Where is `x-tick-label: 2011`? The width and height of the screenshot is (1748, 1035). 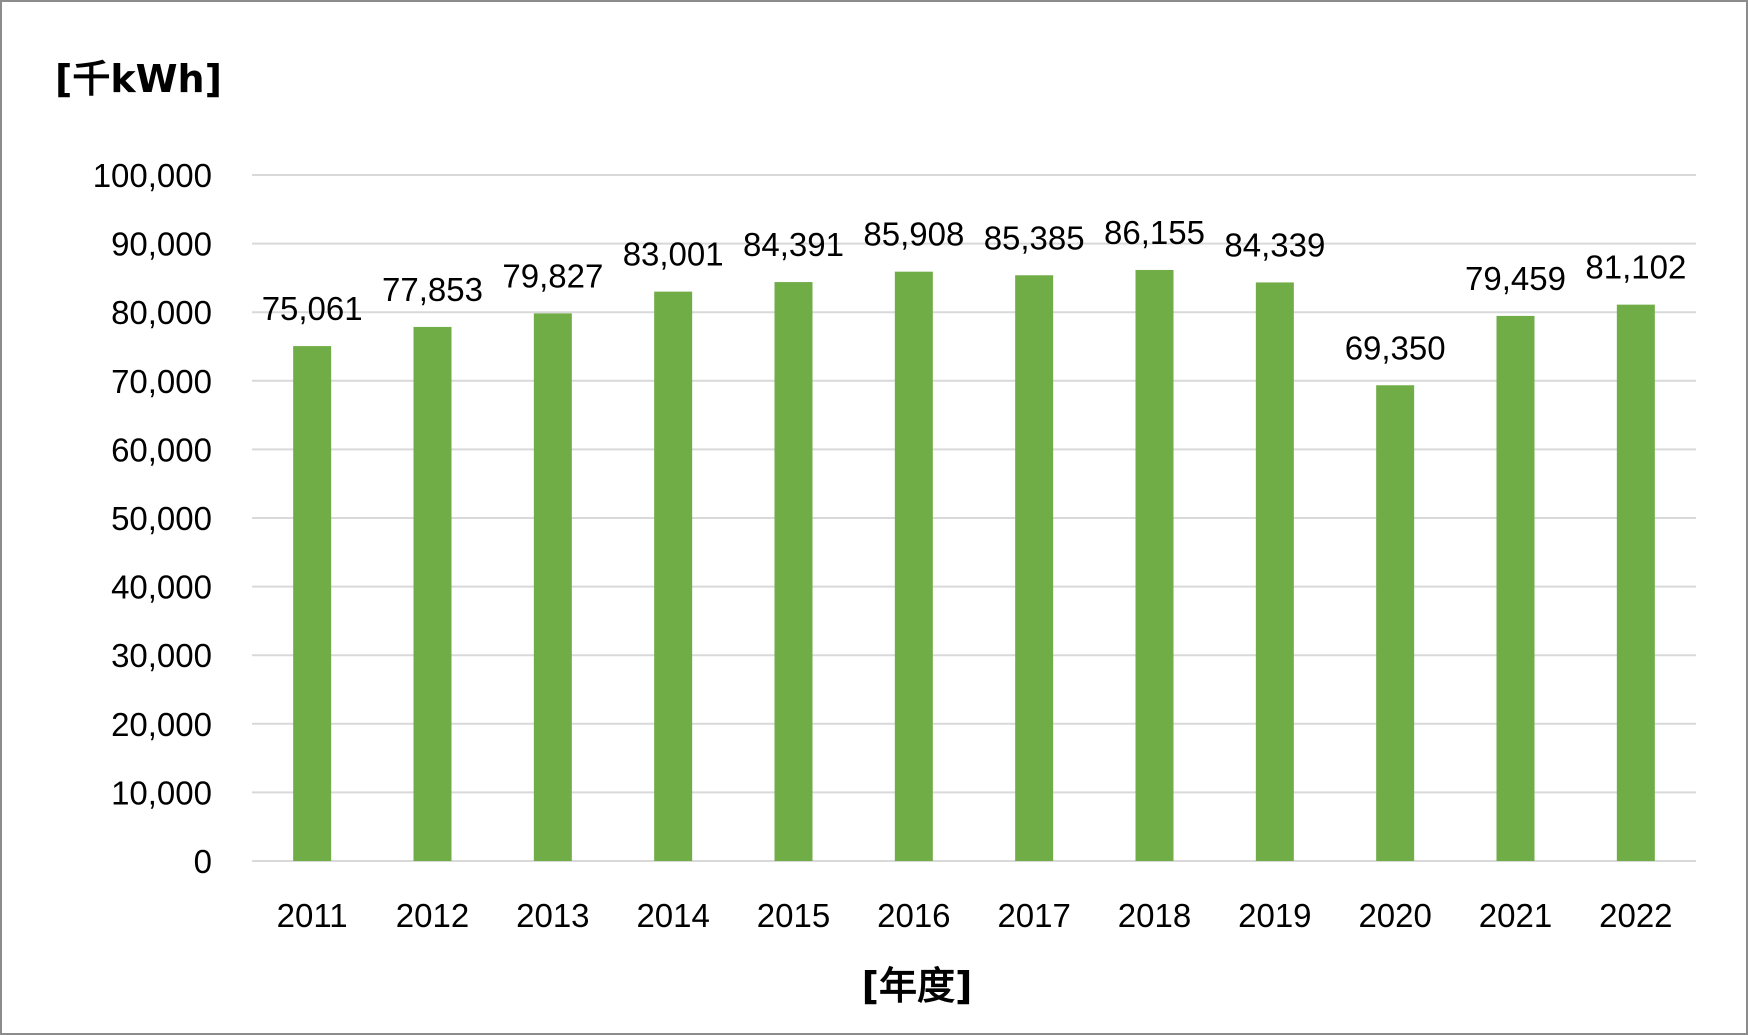 x-tick-label: 2011 is located at coordinates (312, 915).